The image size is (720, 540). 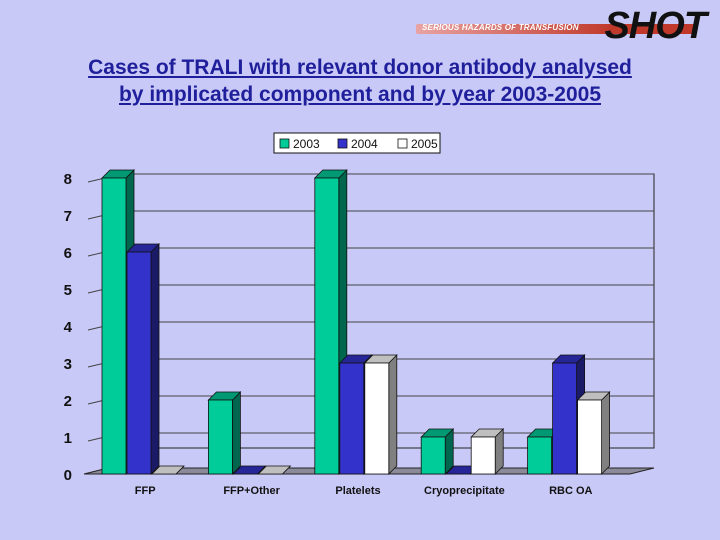 What do you see at coordinates (68, 216) in the screenshot?
I see `y-tick-label: 7` at bounding box center [68, 216].